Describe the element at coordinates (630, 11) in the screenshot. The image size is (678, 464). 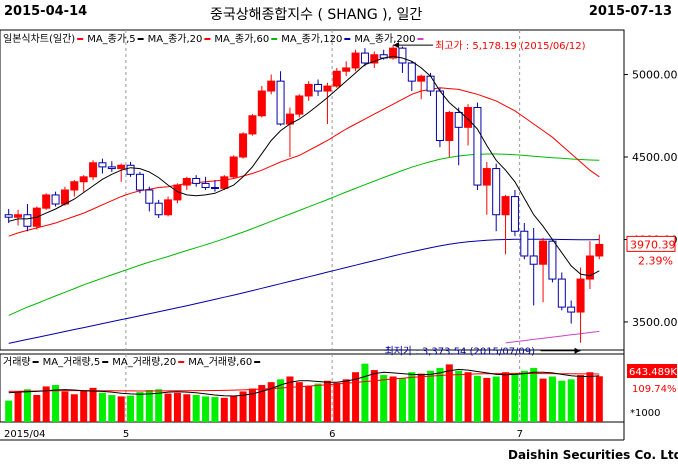
I see `end-date: 2015-07-13` at that location.